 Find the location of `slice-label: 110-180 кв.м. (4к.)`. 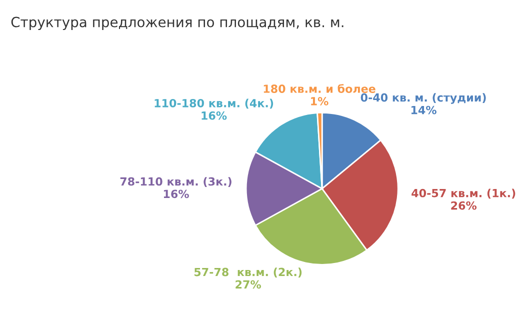

slice-label: 110-180 кв.м. (4к.) is located at coordinates (214, 103).